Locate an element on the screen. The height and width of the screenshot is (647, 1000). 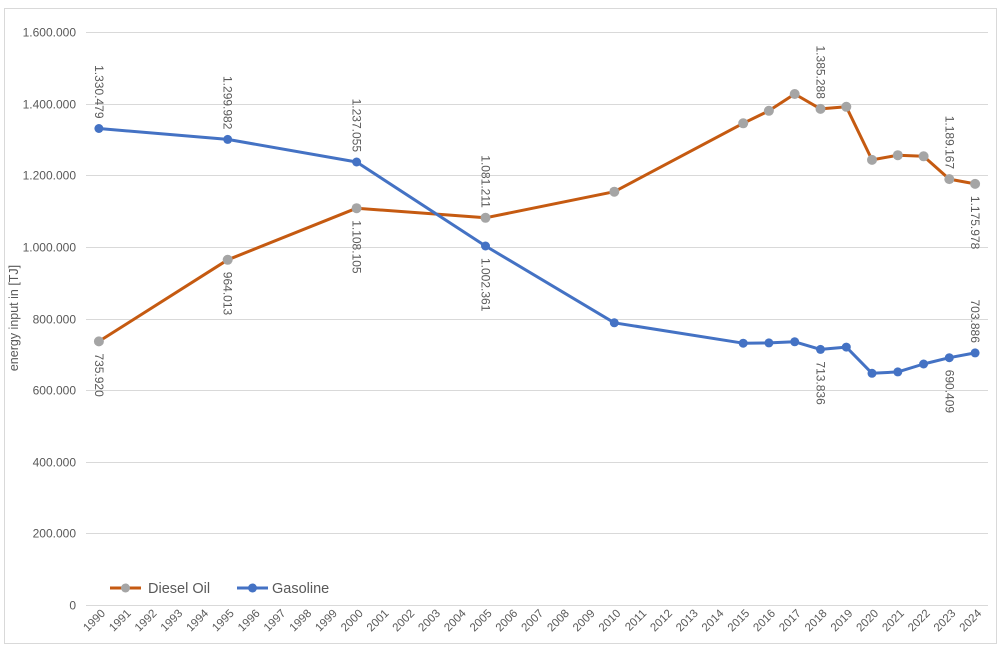
data-label: 1.175.978 is located at coordinates (975, 223).